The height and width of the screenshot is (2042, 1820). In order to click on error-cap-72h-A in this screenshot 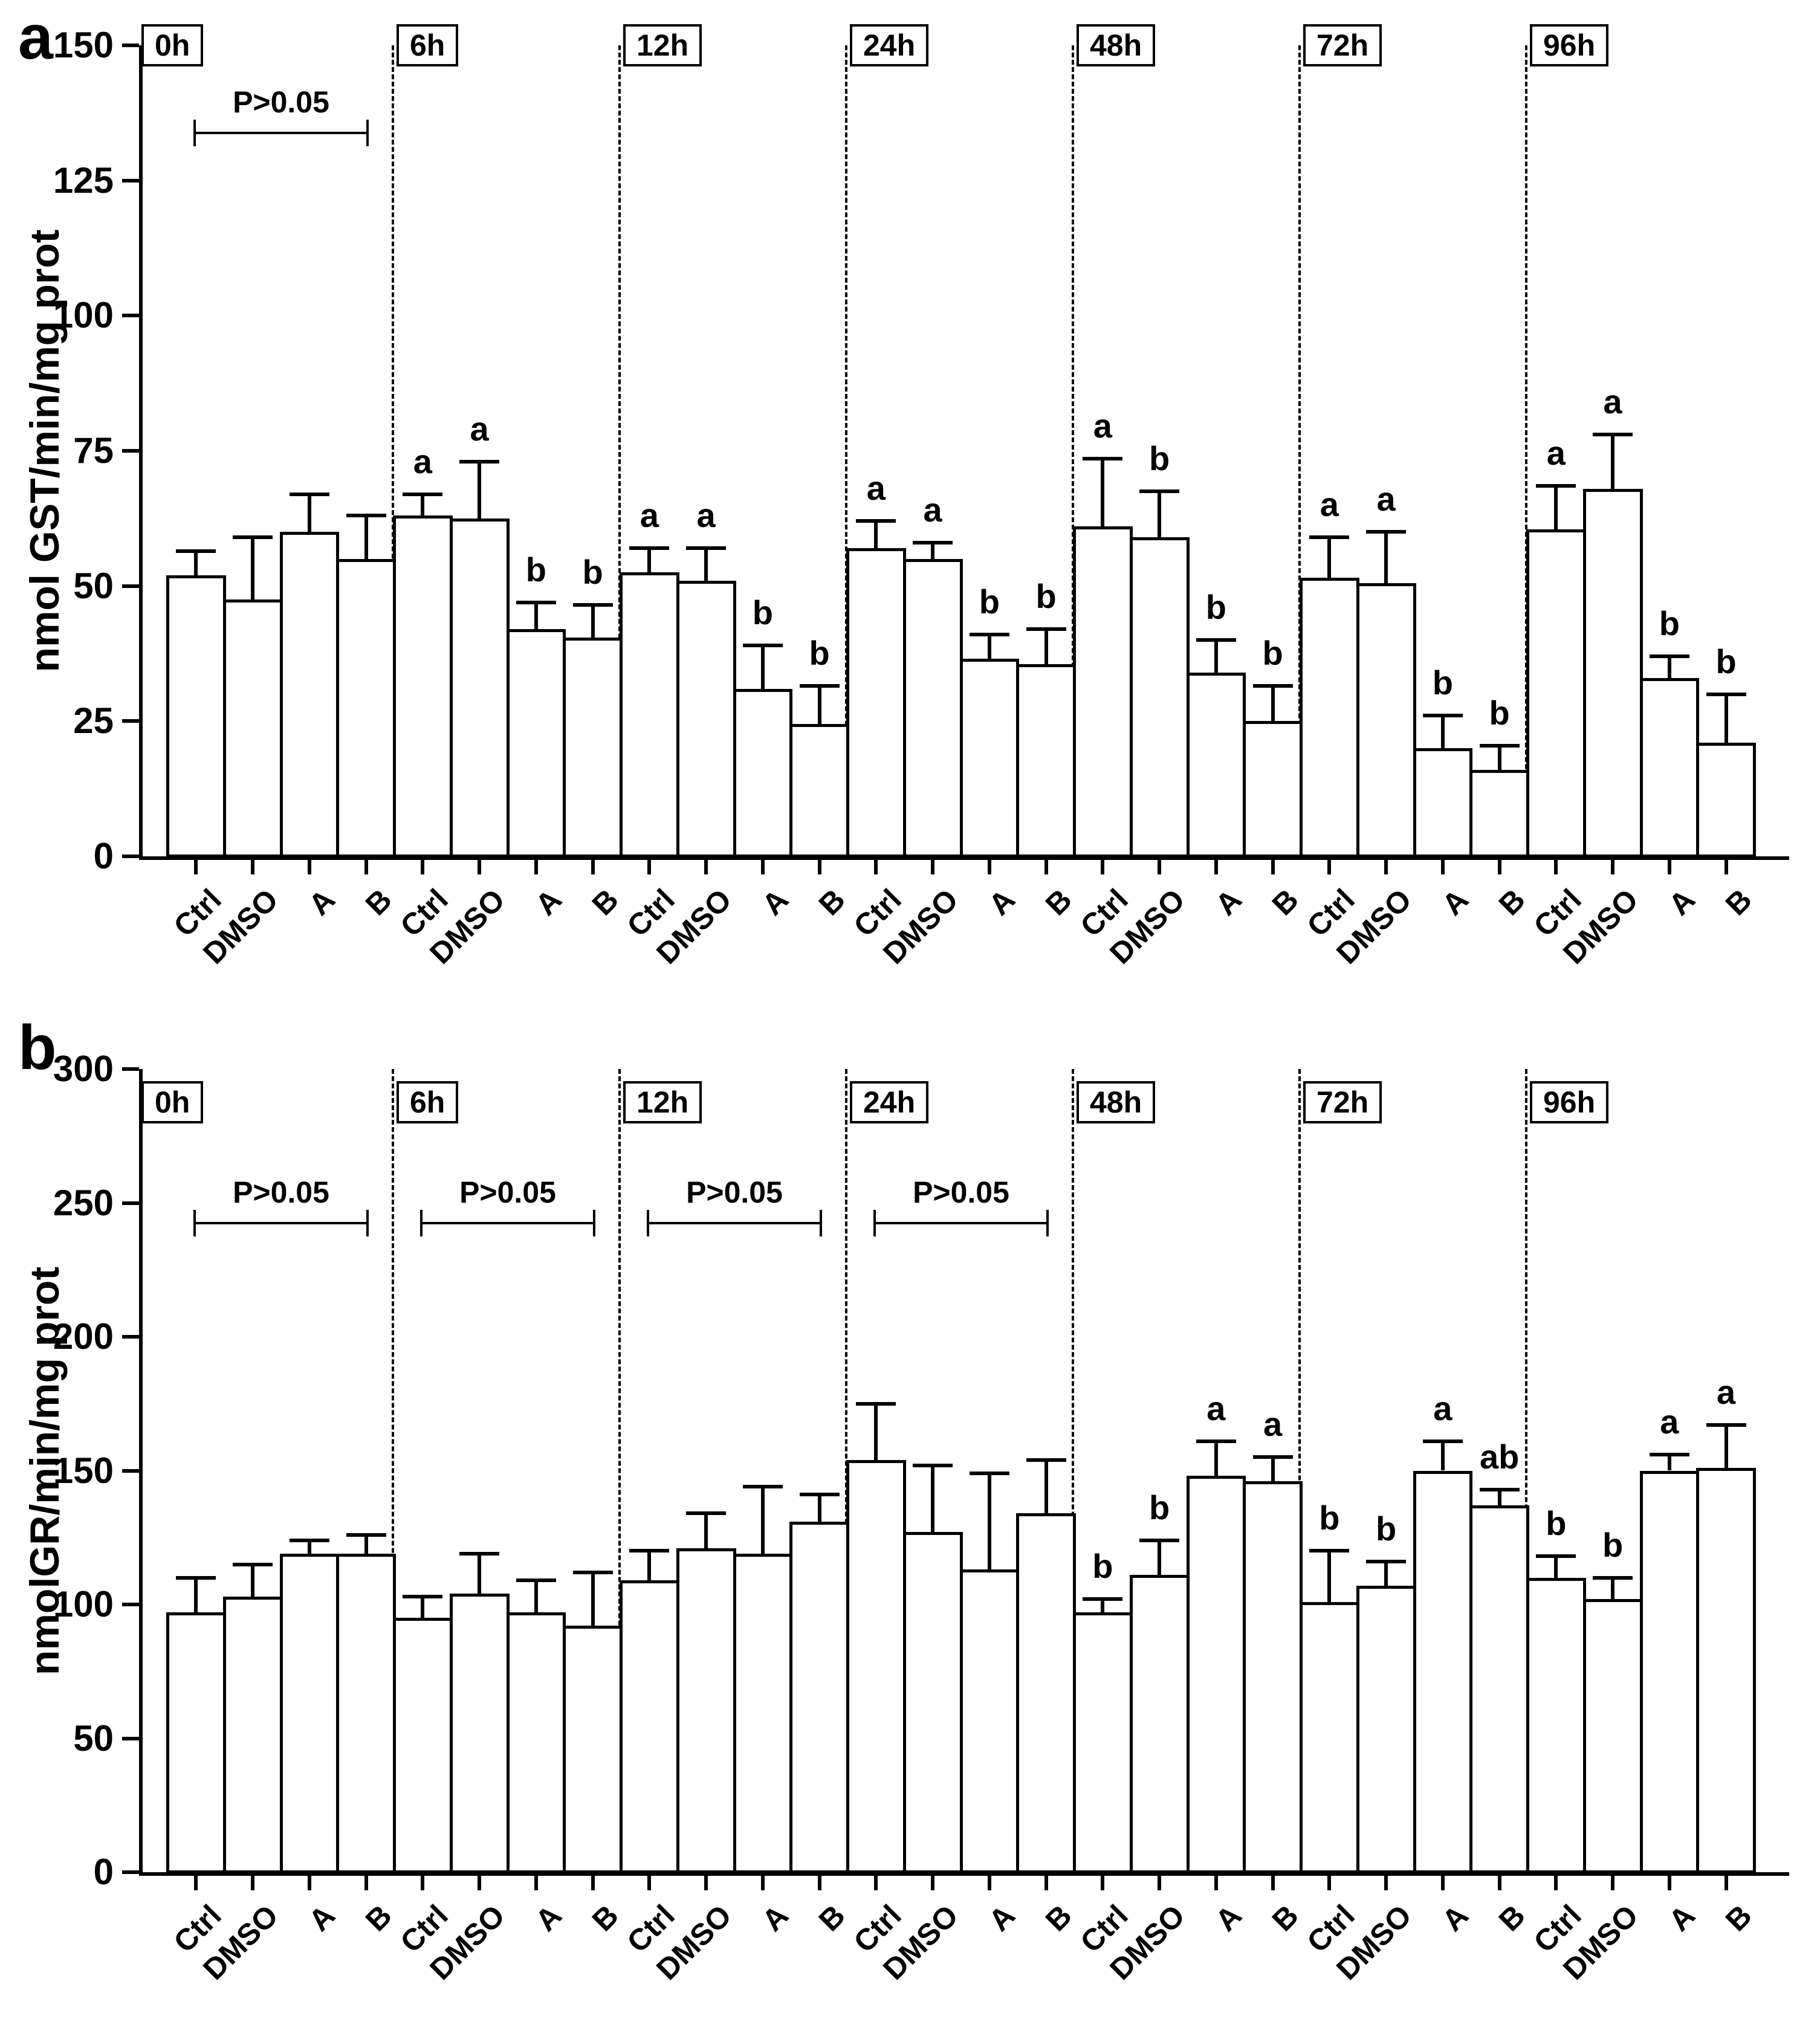, I will do `click(1442, 716)`.